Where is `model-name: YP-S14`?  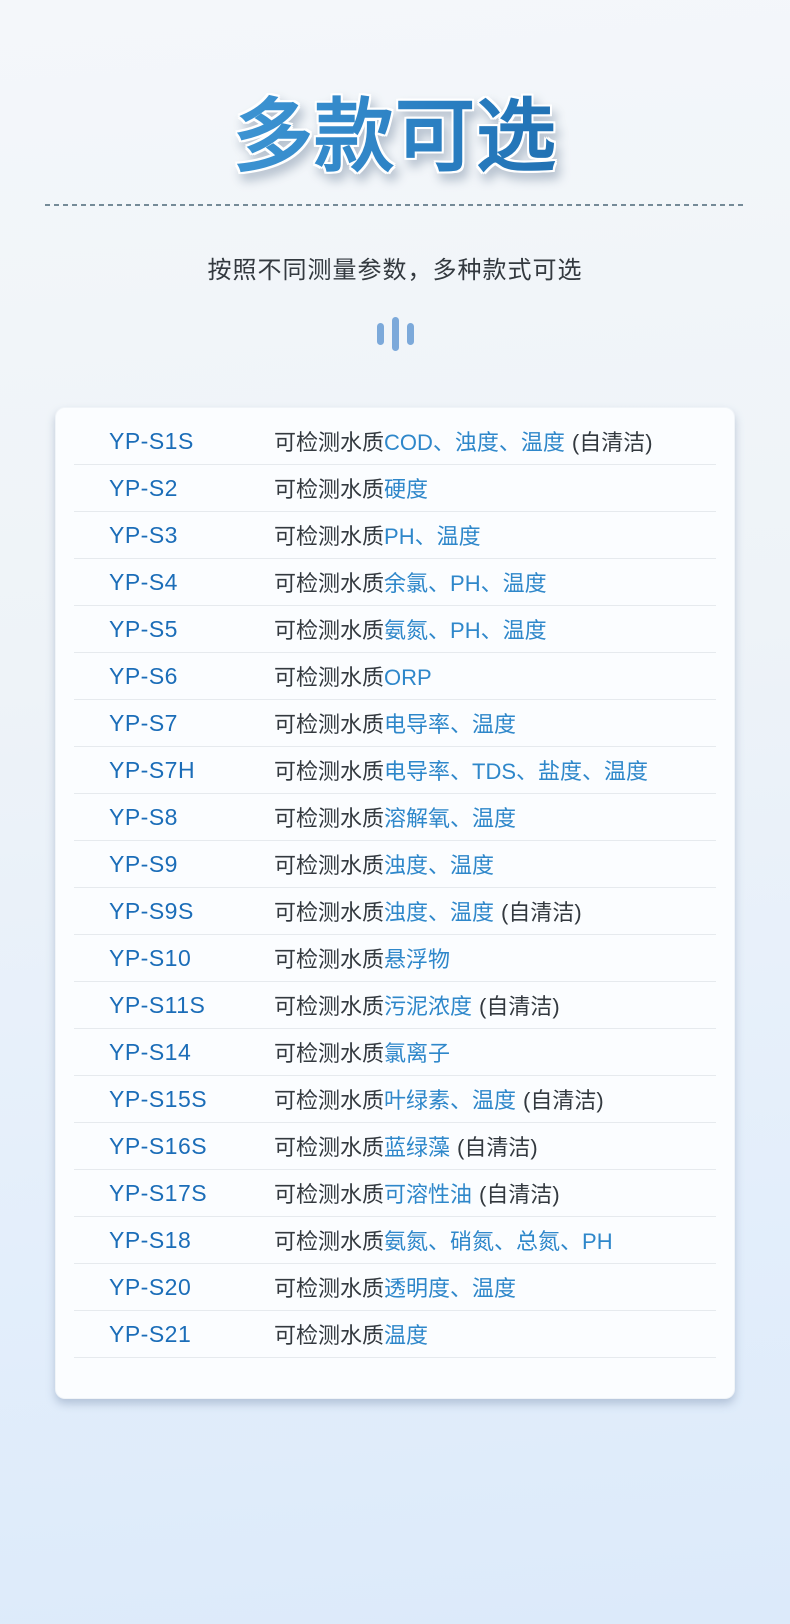
model-name: YP-S14 is located at coordinates (150, 1051).